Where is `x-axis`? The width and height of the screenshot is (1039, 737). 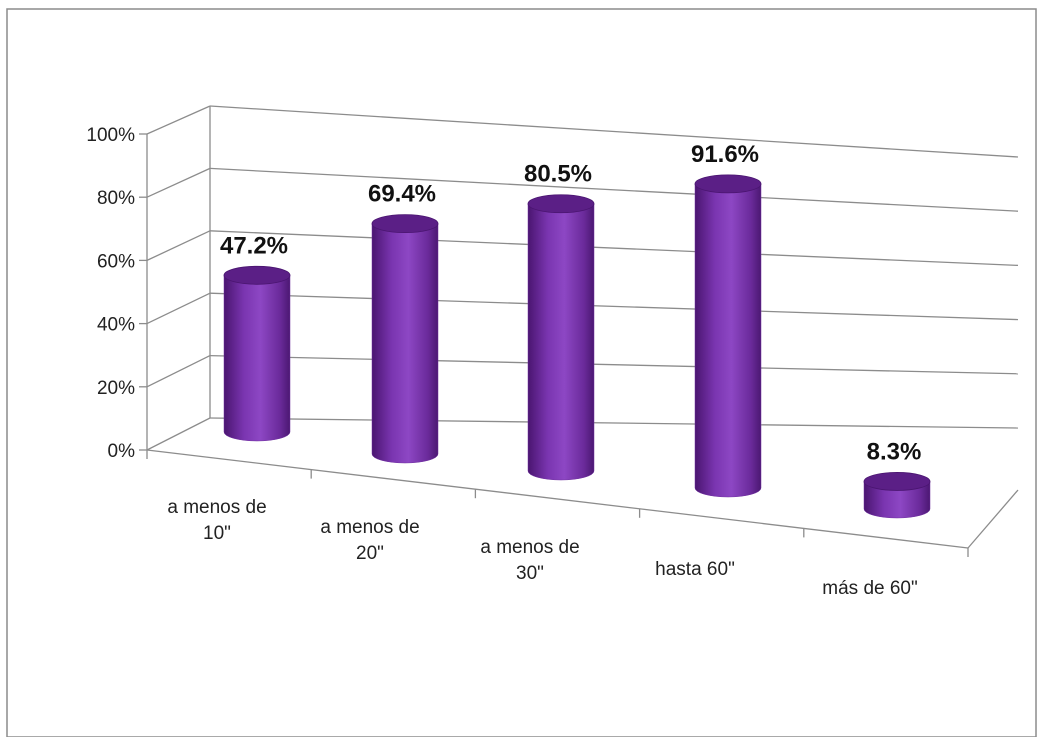 x-axis is located at coordinates (557, 499).